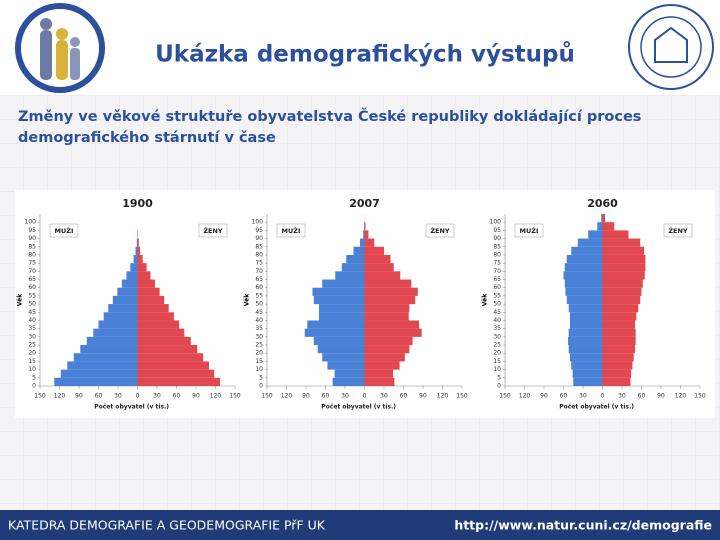 The width and height of the screenshot is (720, 540). Describe the element at coordinates (602, 203) in the screenshot. I see `chart-title: 2060` at that location.